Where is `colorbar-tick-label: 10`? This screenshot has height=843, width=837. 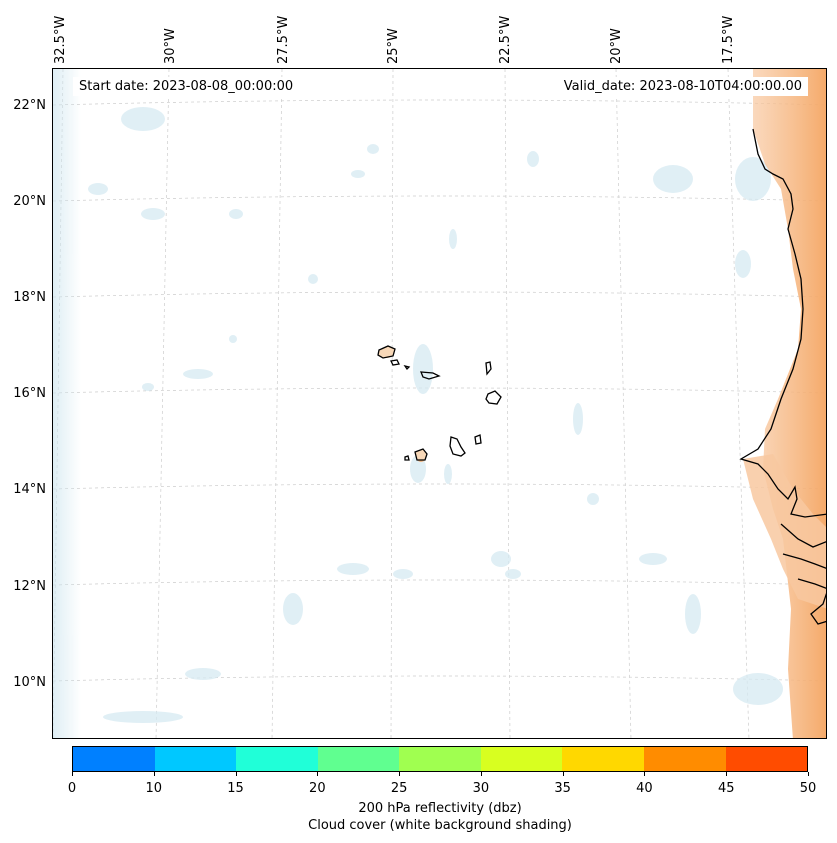
colorbar-tick-label: 10 is located at coordinates (154, 788).